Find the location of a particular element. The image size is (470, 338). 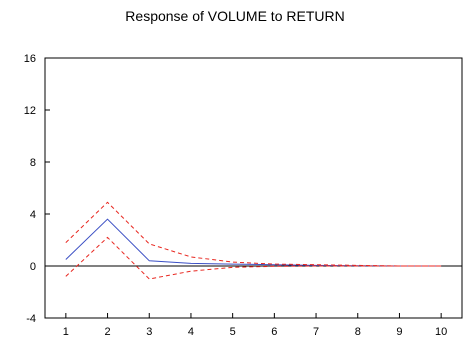

y-tick-label: 4 is located at coordinates (33, 215).